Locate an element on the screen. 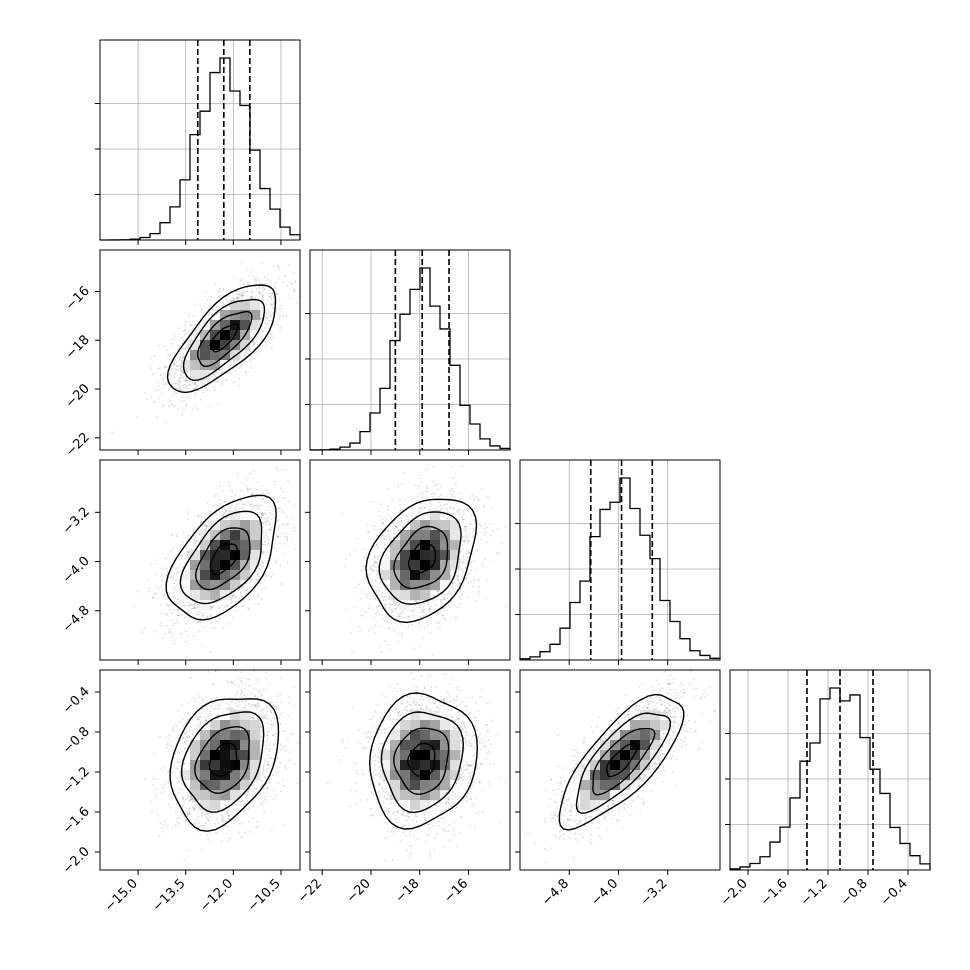 The height and width of the screenshot is (970, 970). y-tick-label: −4.8 is located at coordinates (76, 619).